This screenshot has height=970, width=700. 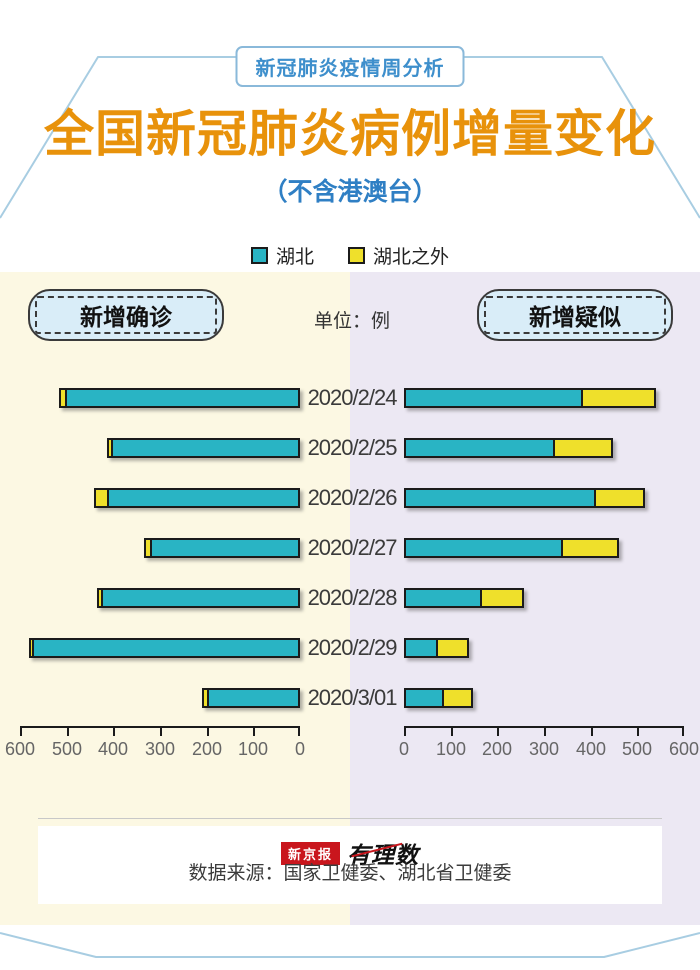 What do you see at coordinates (350, 66) in the screenshot?
I see `series-badge: 新冠肺炎疫情周分析` at bounding box center [350, 66].